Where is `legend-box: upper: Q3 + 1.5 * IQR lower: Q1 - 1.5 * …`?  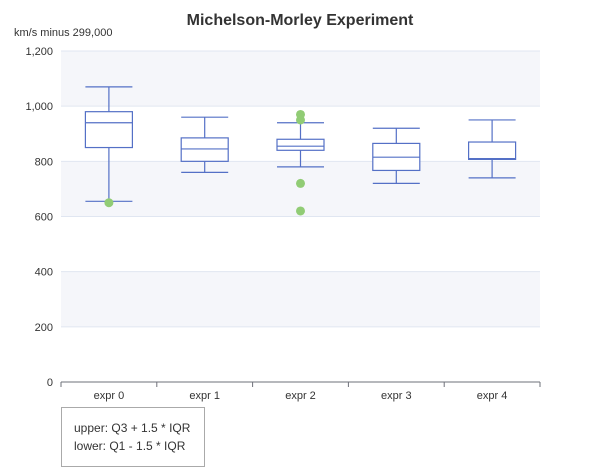 legend-box: upper: Q3 + 1.5 * IQR lower: Q1 - 1.5 * … is located at coordinates (133, 437).